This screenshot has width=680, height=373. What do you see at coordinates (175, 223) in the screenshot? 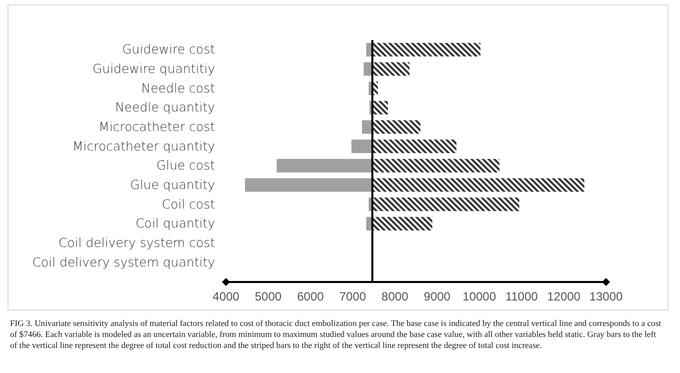
I see `y-tick-label: Coil quantity` at bounding box center [175, 223].